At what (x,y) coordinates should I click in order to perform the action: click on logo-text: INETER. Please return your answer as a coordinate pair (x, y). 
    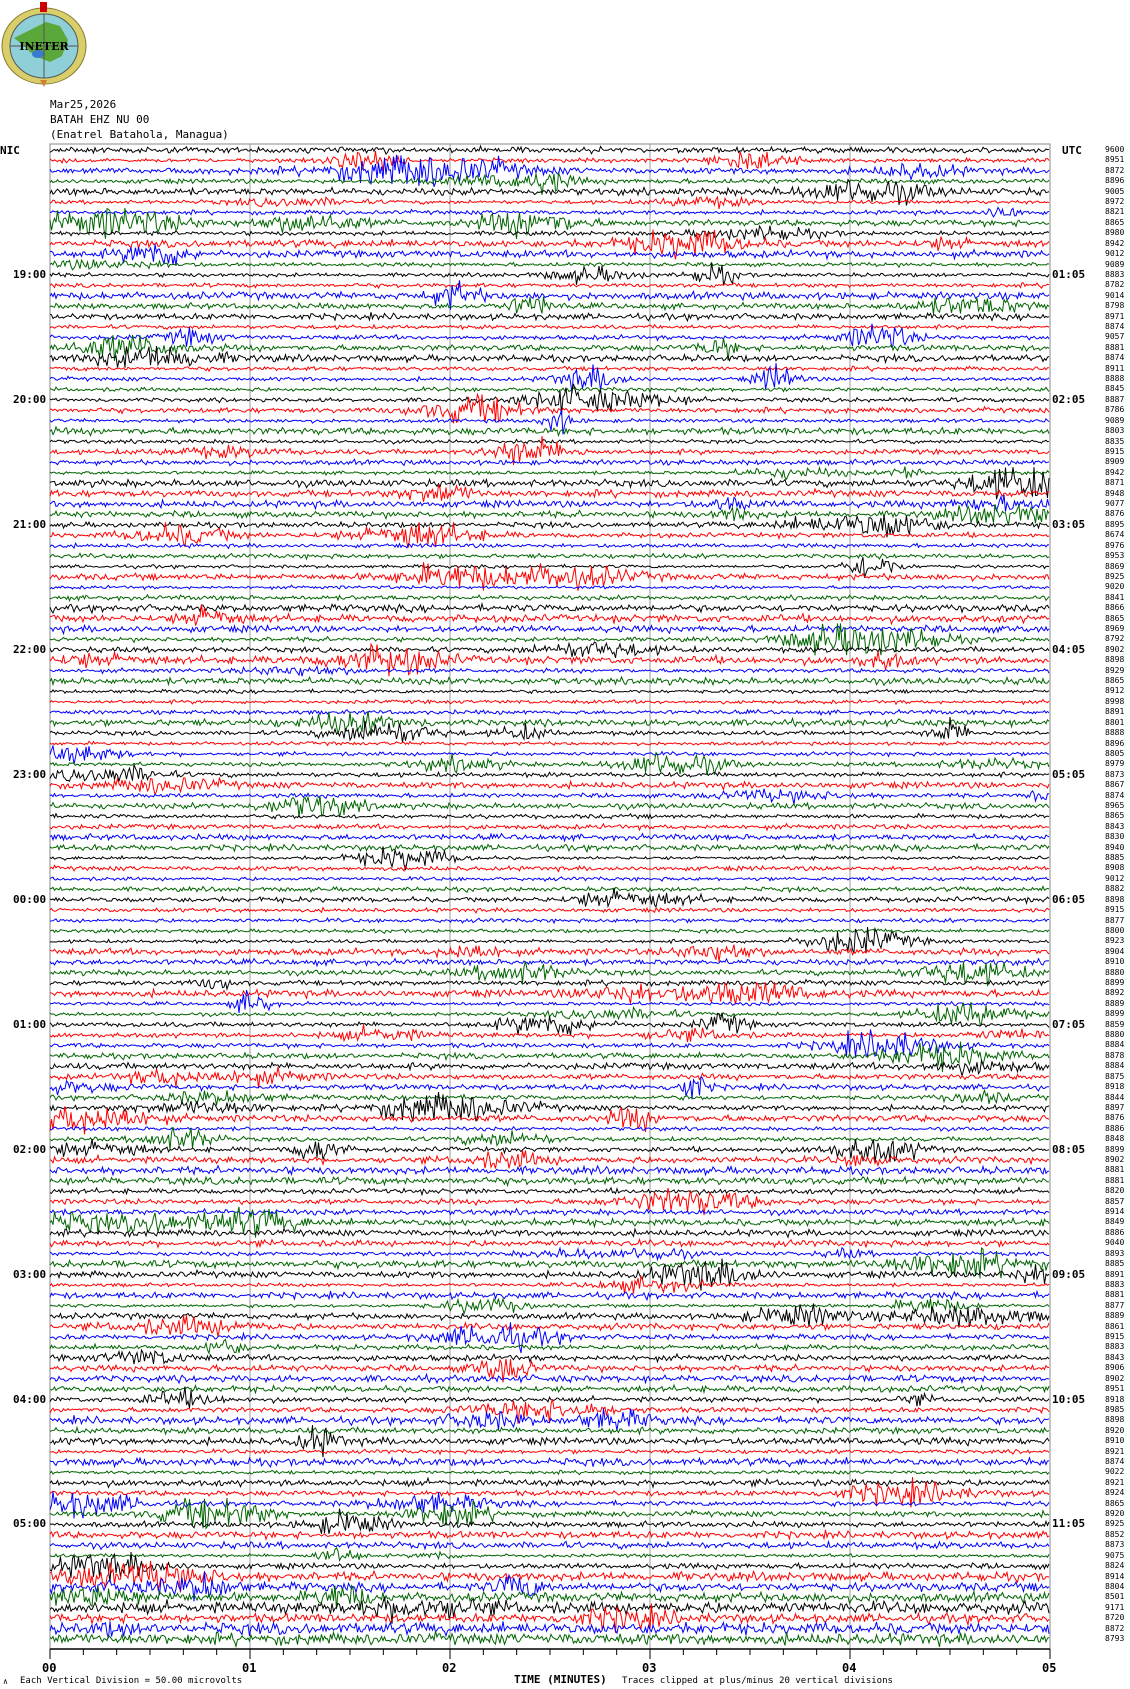
    Looking at the image, I should click on (44, 46).